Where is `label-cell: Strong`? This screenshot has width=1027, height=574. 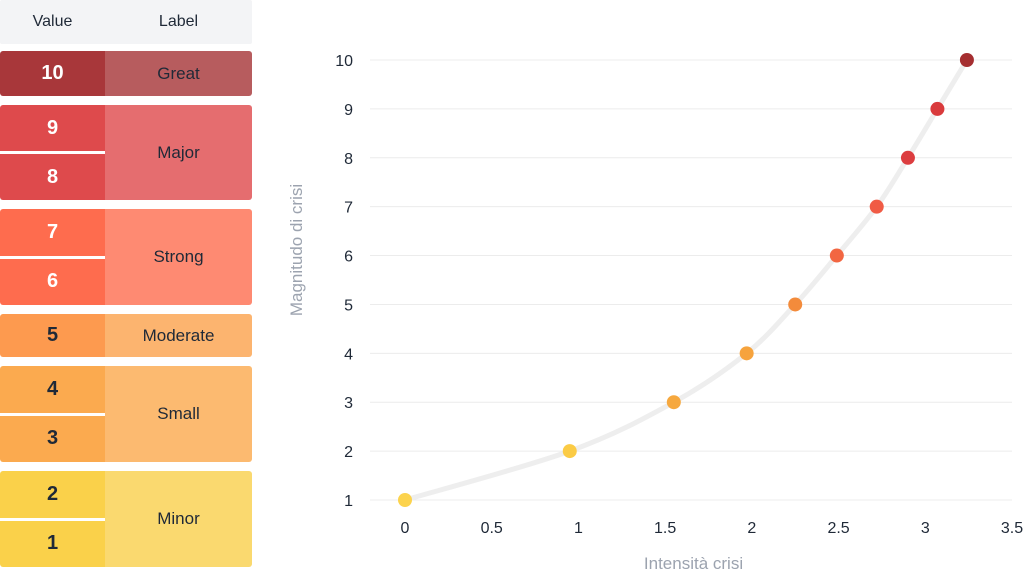
label-cell: Strong is located at coordinates (178, 257).